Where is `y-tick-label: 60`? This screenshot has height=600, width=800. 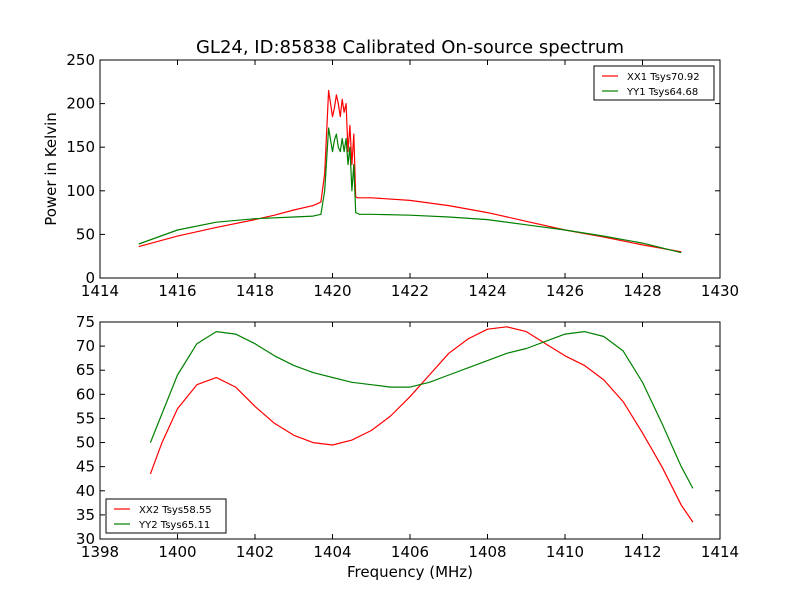 y-tick-label: 60 is located at coordinates (85, 394).